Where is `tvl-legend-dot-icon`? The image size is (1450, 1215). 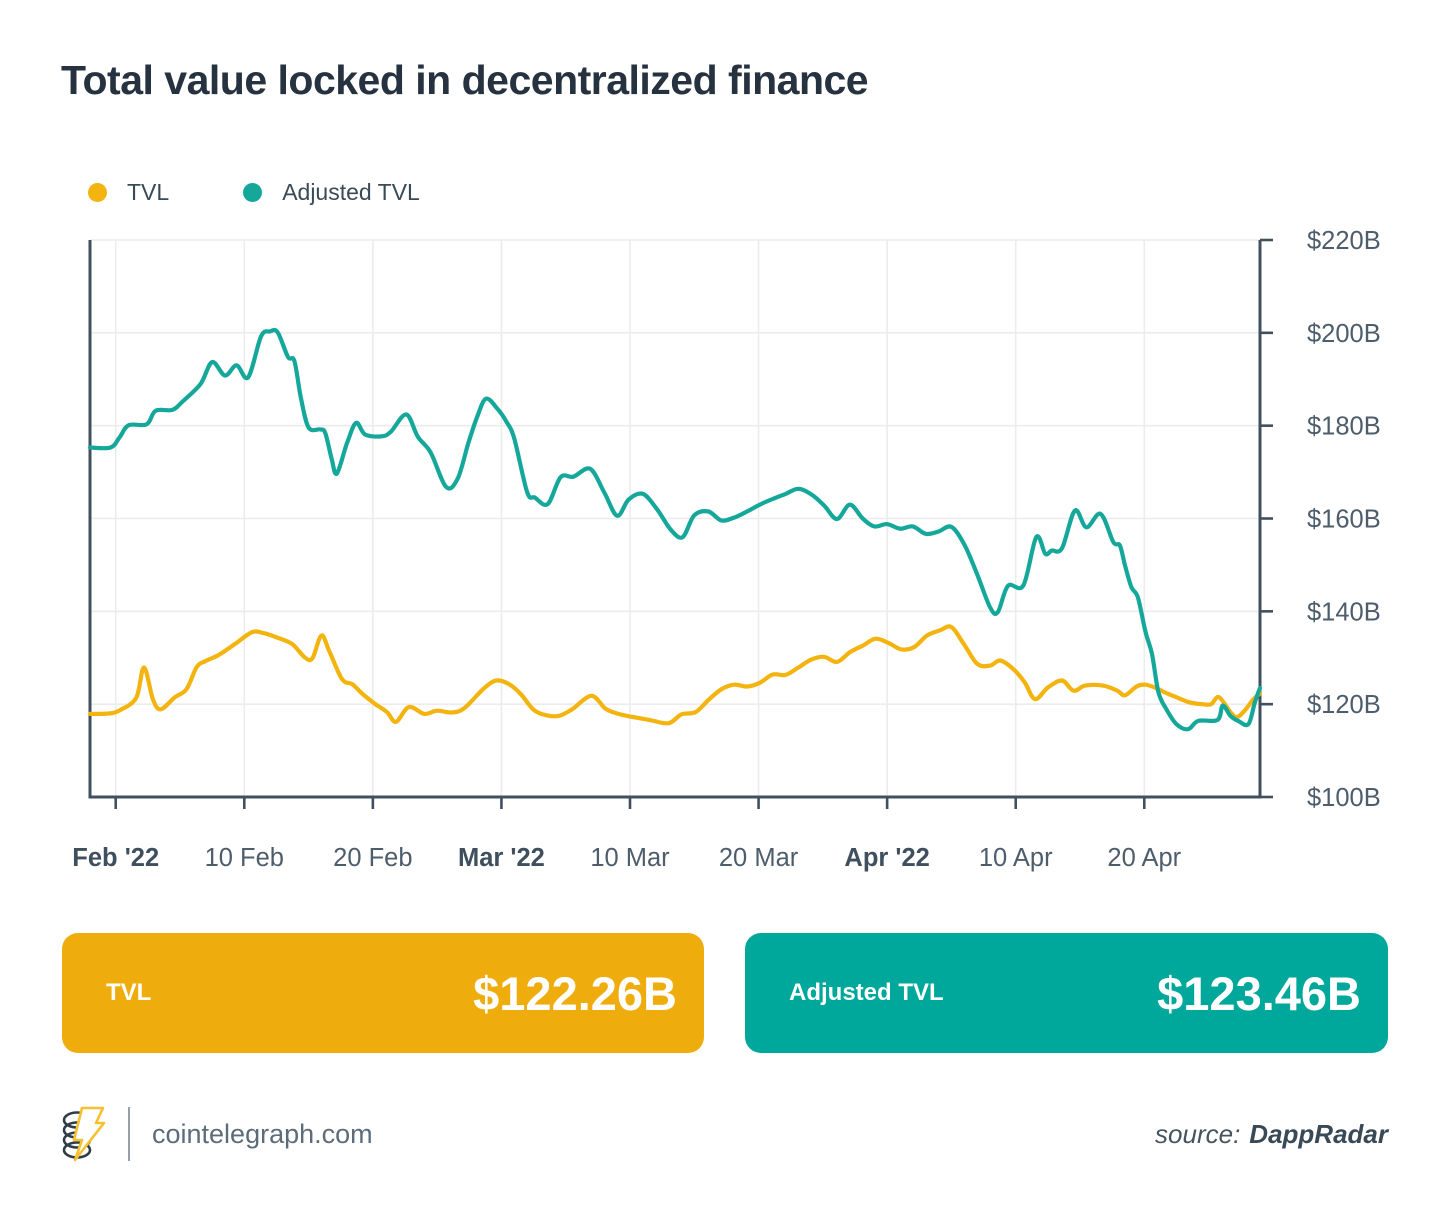
tvl-legend-dot-icon is located at coordinates (97, 192).